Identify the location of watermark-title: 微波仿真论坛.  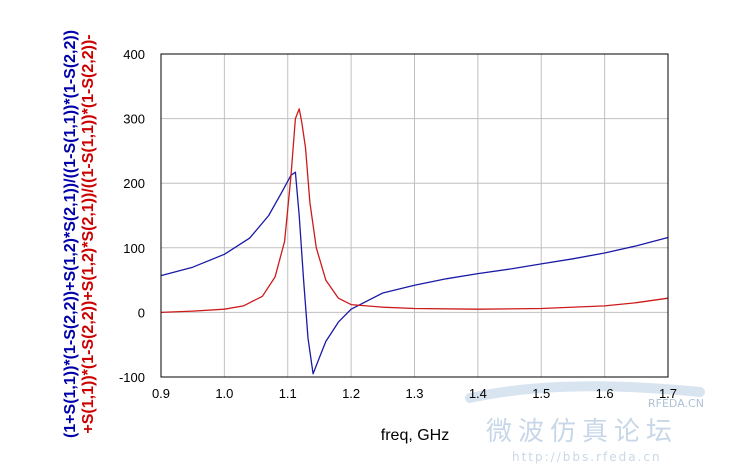
(582, 432).